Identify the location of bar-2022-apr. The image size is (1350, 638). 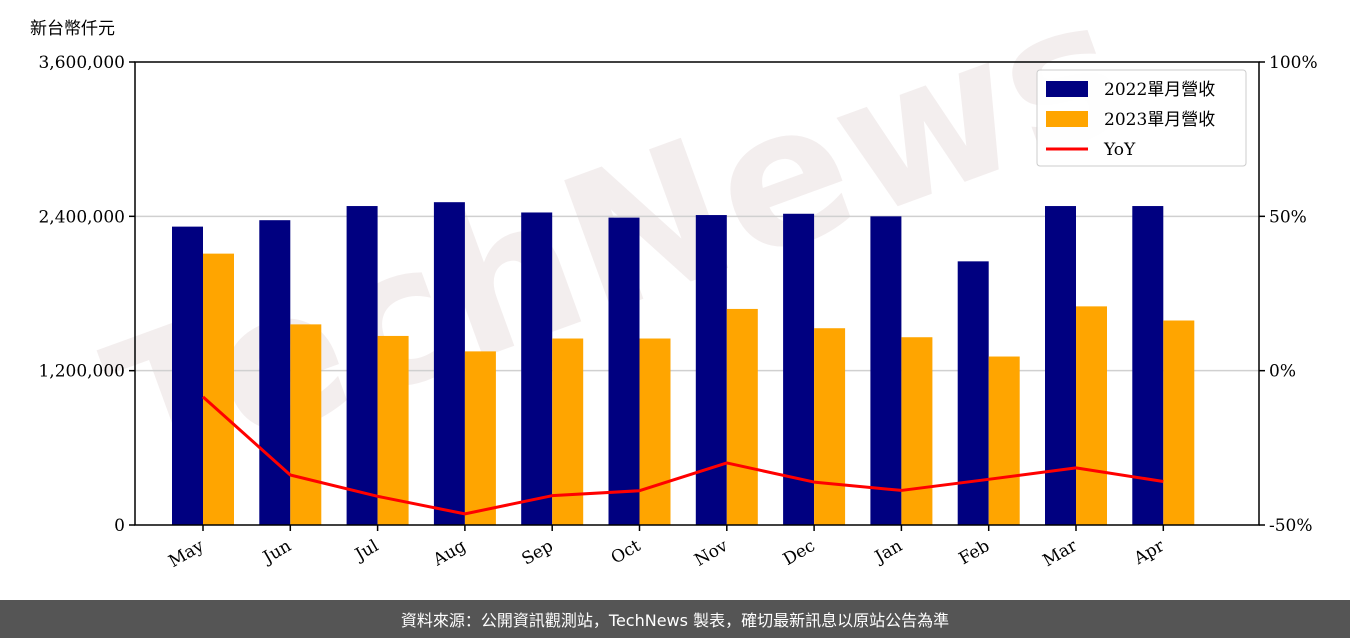
(1148, 366).